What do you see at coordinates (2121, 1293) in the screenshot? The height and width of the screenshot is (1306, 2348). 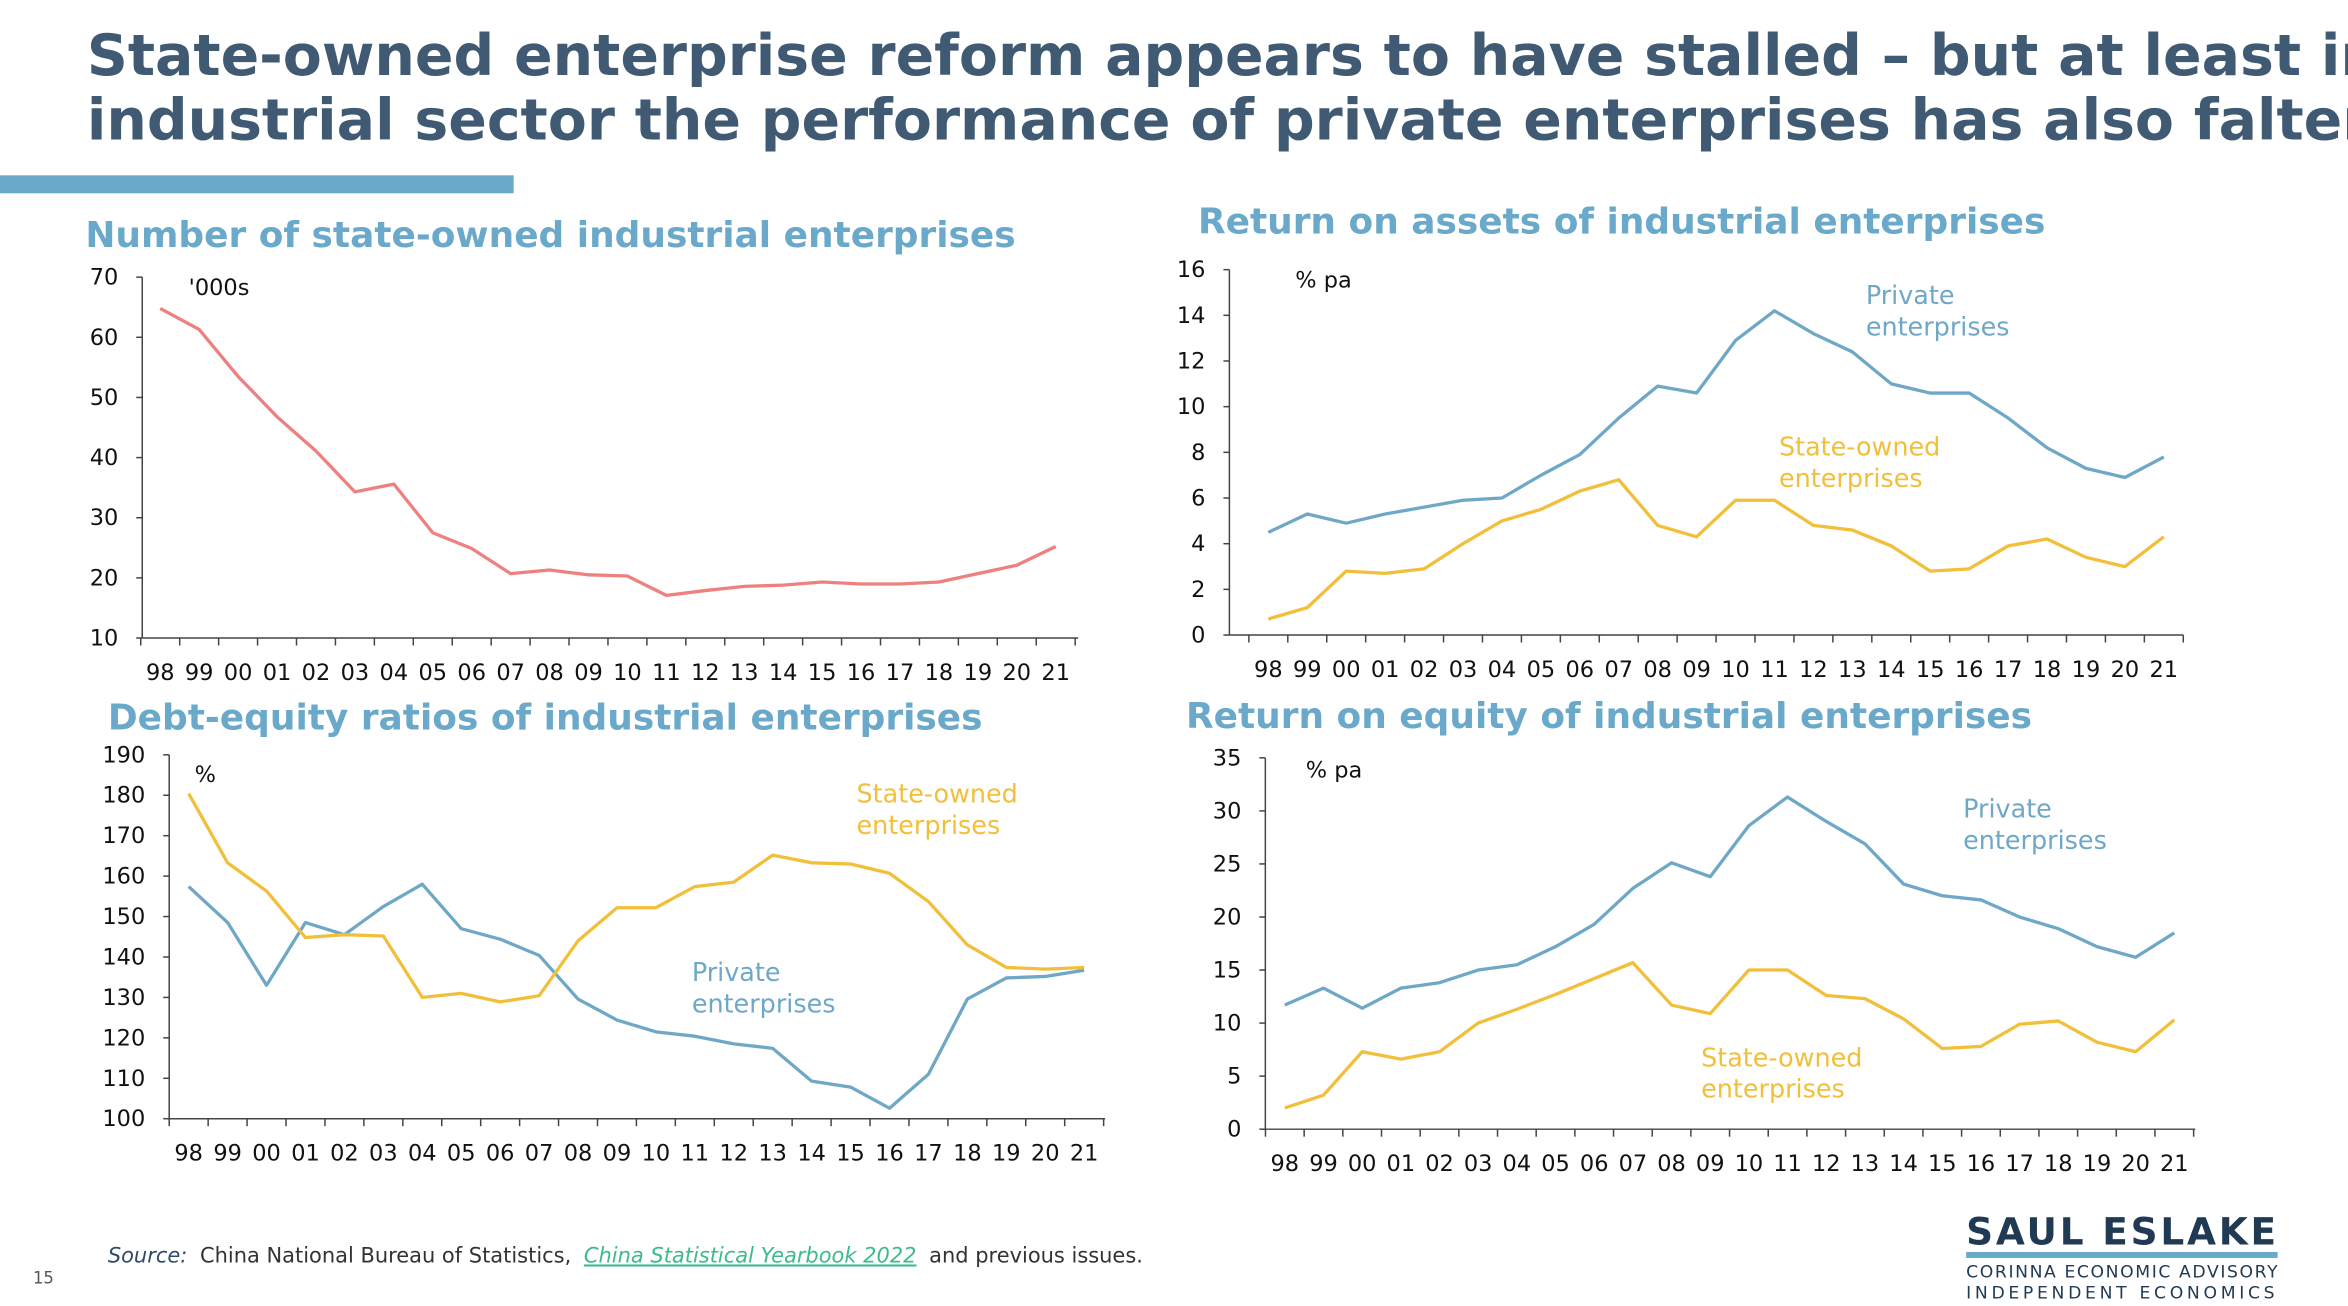 I see `logo-line-2: INDEPENDENT ECONOMICS` at bounding box center [2121, 1293].